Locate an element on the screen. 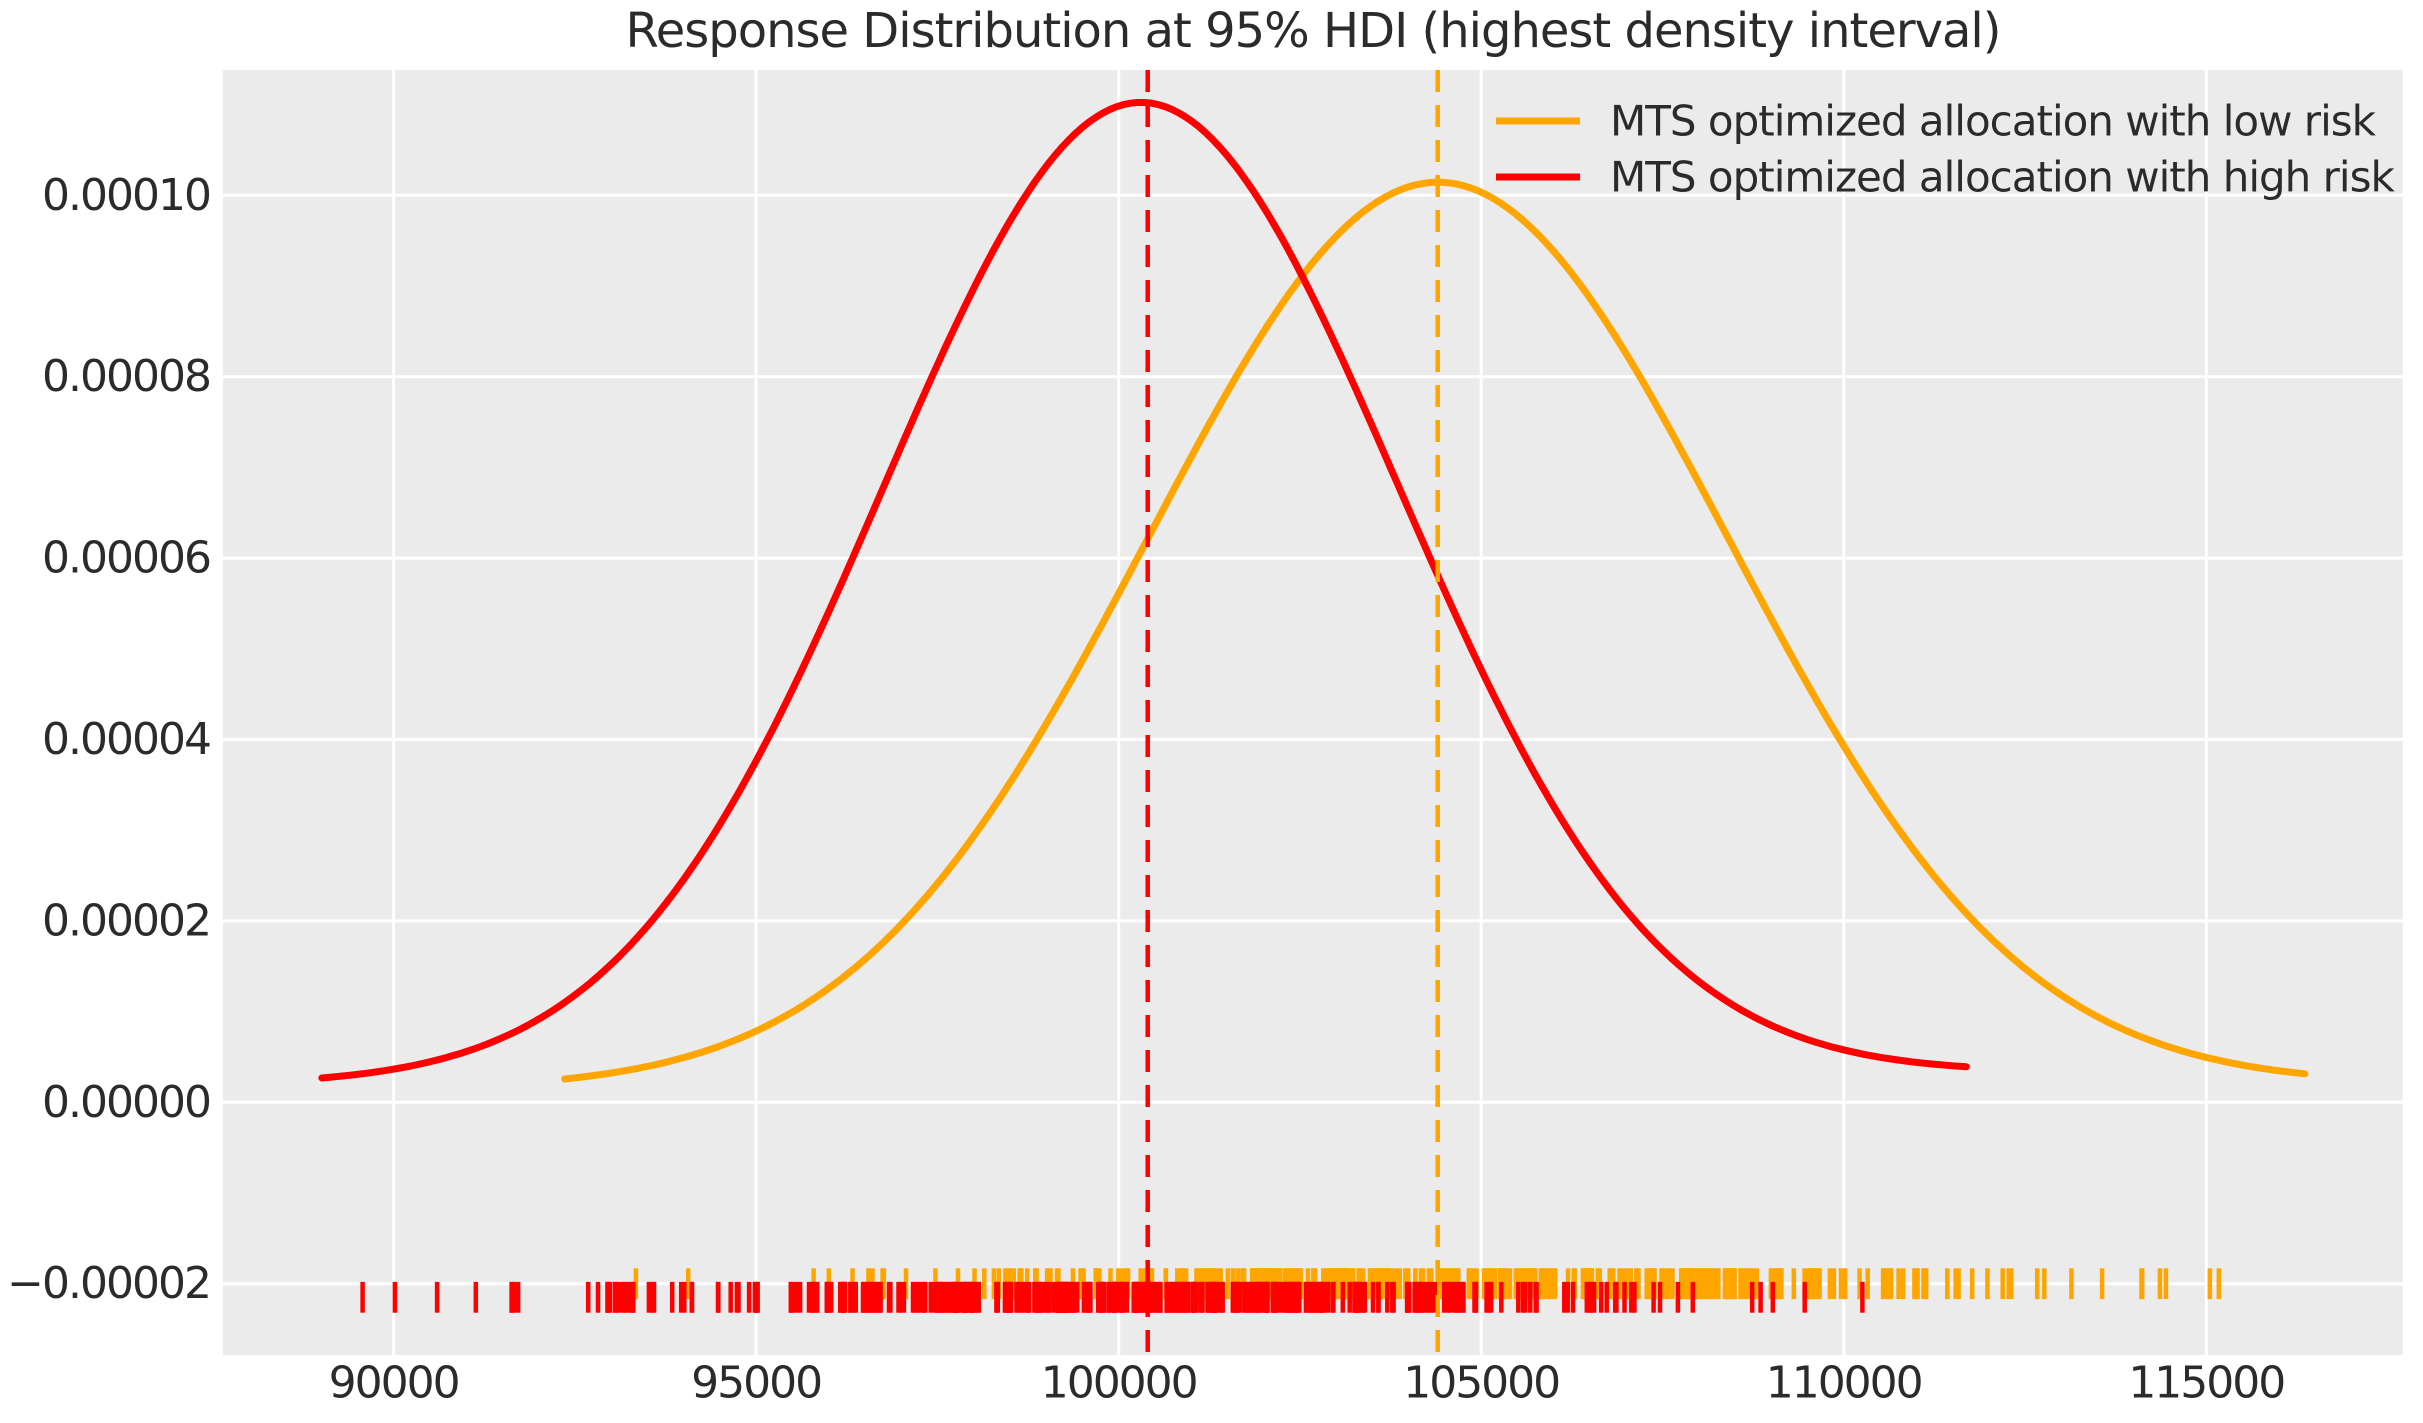 The height and width of the screenshot is (1423, 2423). legend-label-high-risk: MTS optimized allocation with high risk is located at coordinates (2002, 177).